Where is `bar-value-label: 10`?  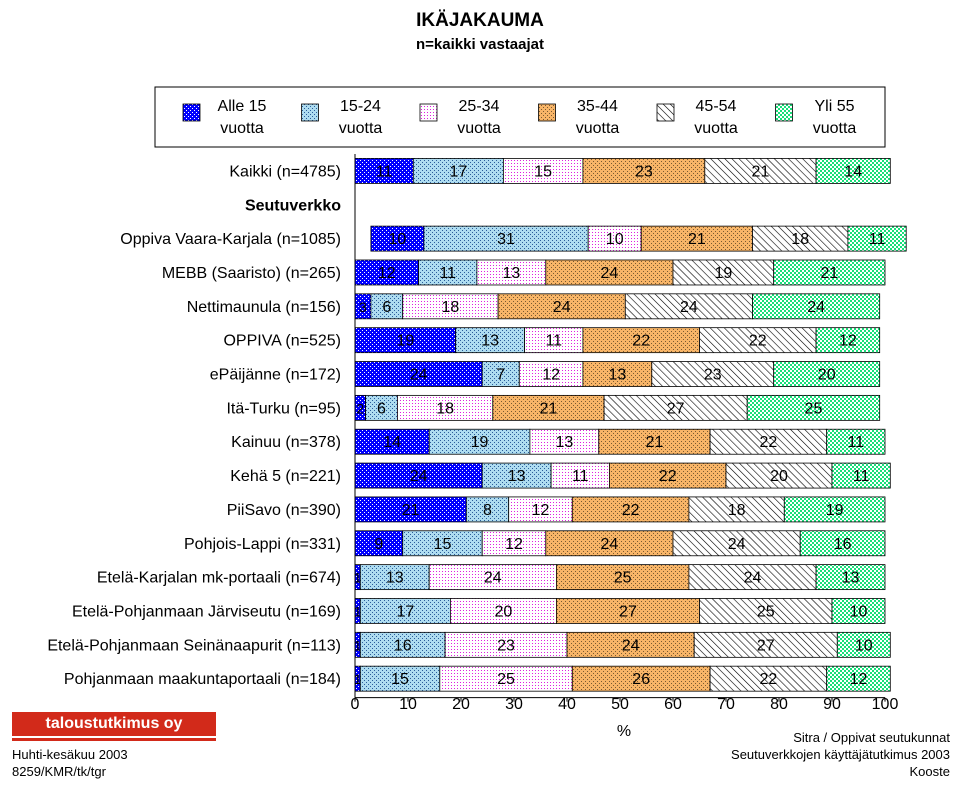 bar-value-label: 10 is located at coordinates (398, 239).